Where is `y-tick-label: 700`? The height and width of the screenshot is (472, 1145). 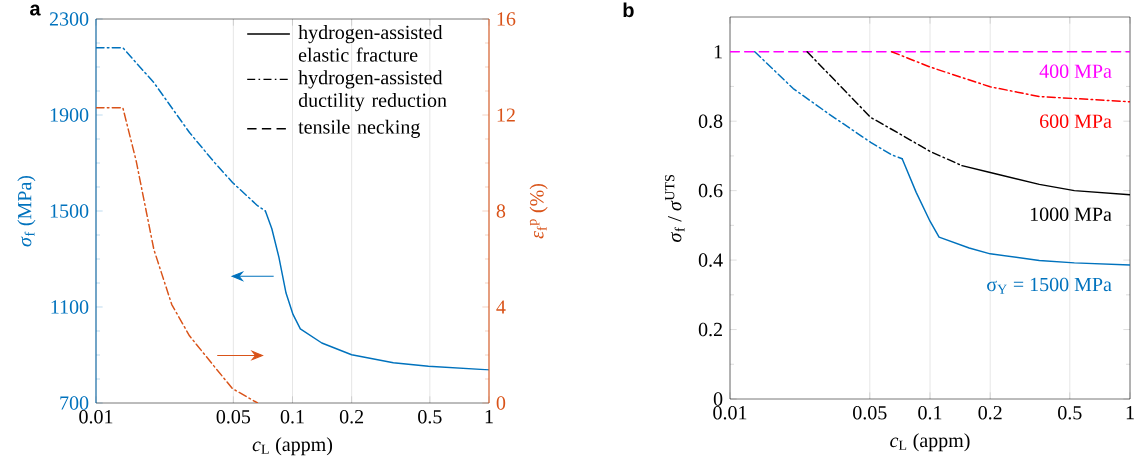
y-tick-label: 700 is located at coordinates (74, 403).